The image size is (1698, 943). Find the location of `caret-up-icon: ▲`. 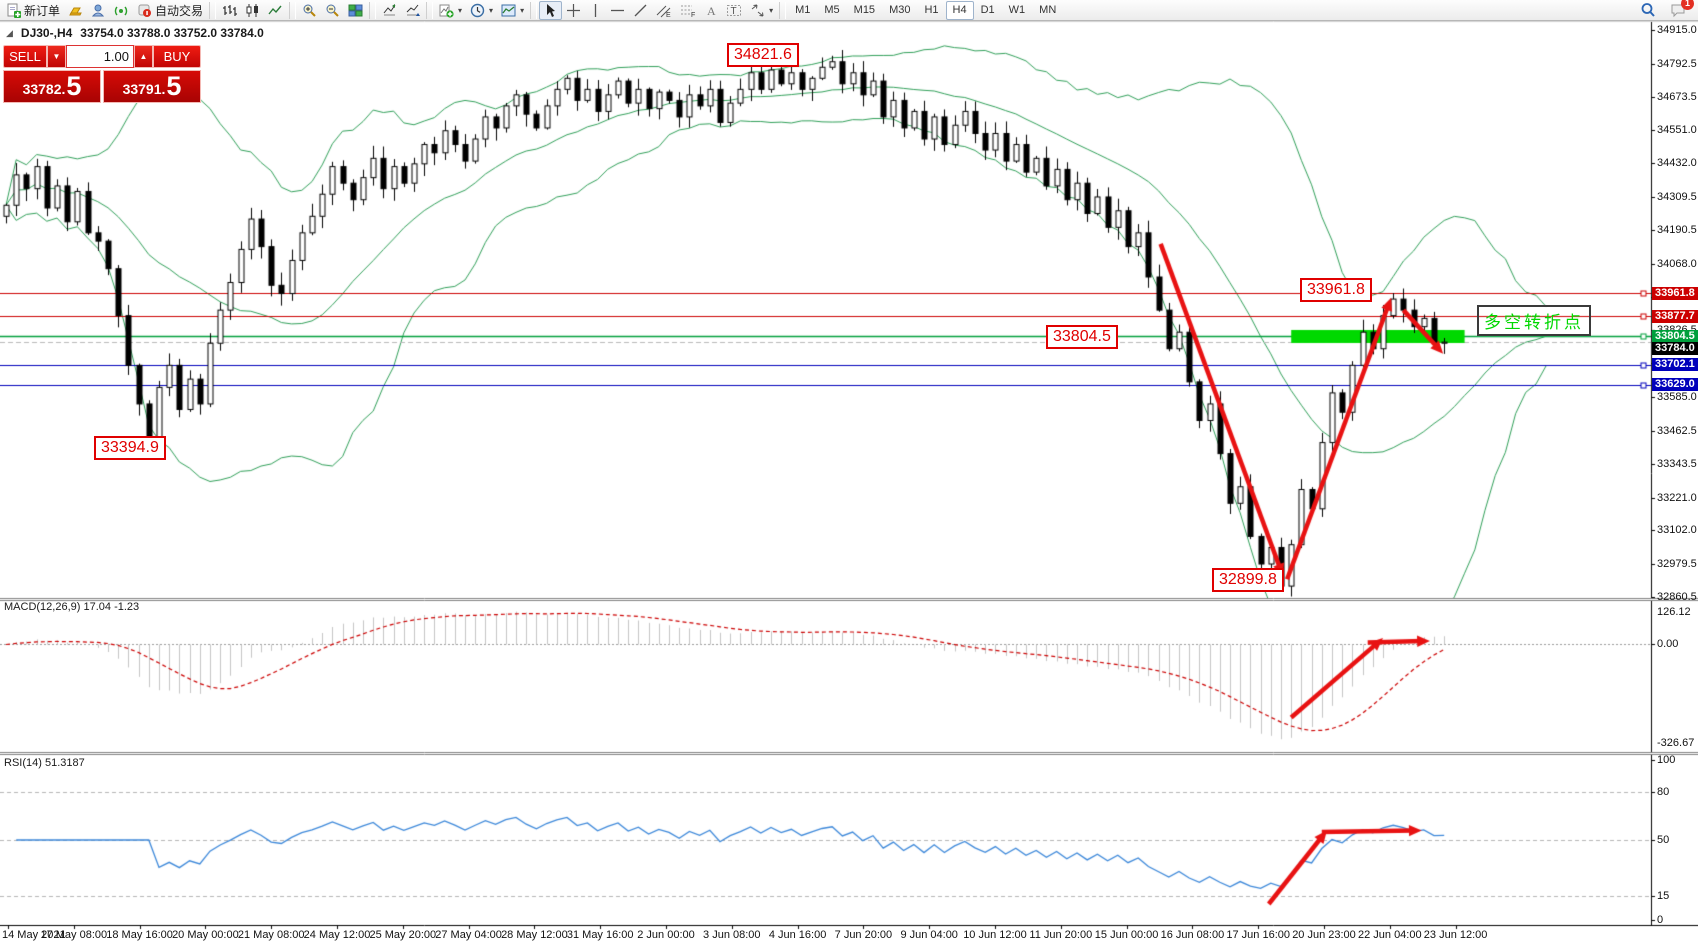

caret-up-icon: ▲ is located at coordinates (143, 56).